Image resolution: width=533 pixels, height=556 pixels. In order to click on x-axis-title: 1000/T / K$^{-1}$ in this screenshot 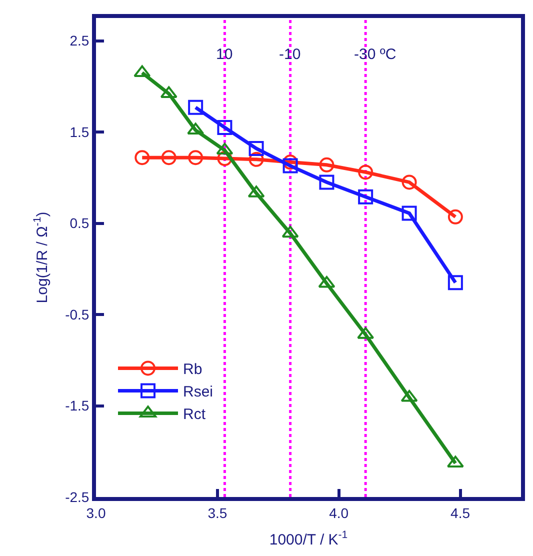, I will do `click(308, 538)`.